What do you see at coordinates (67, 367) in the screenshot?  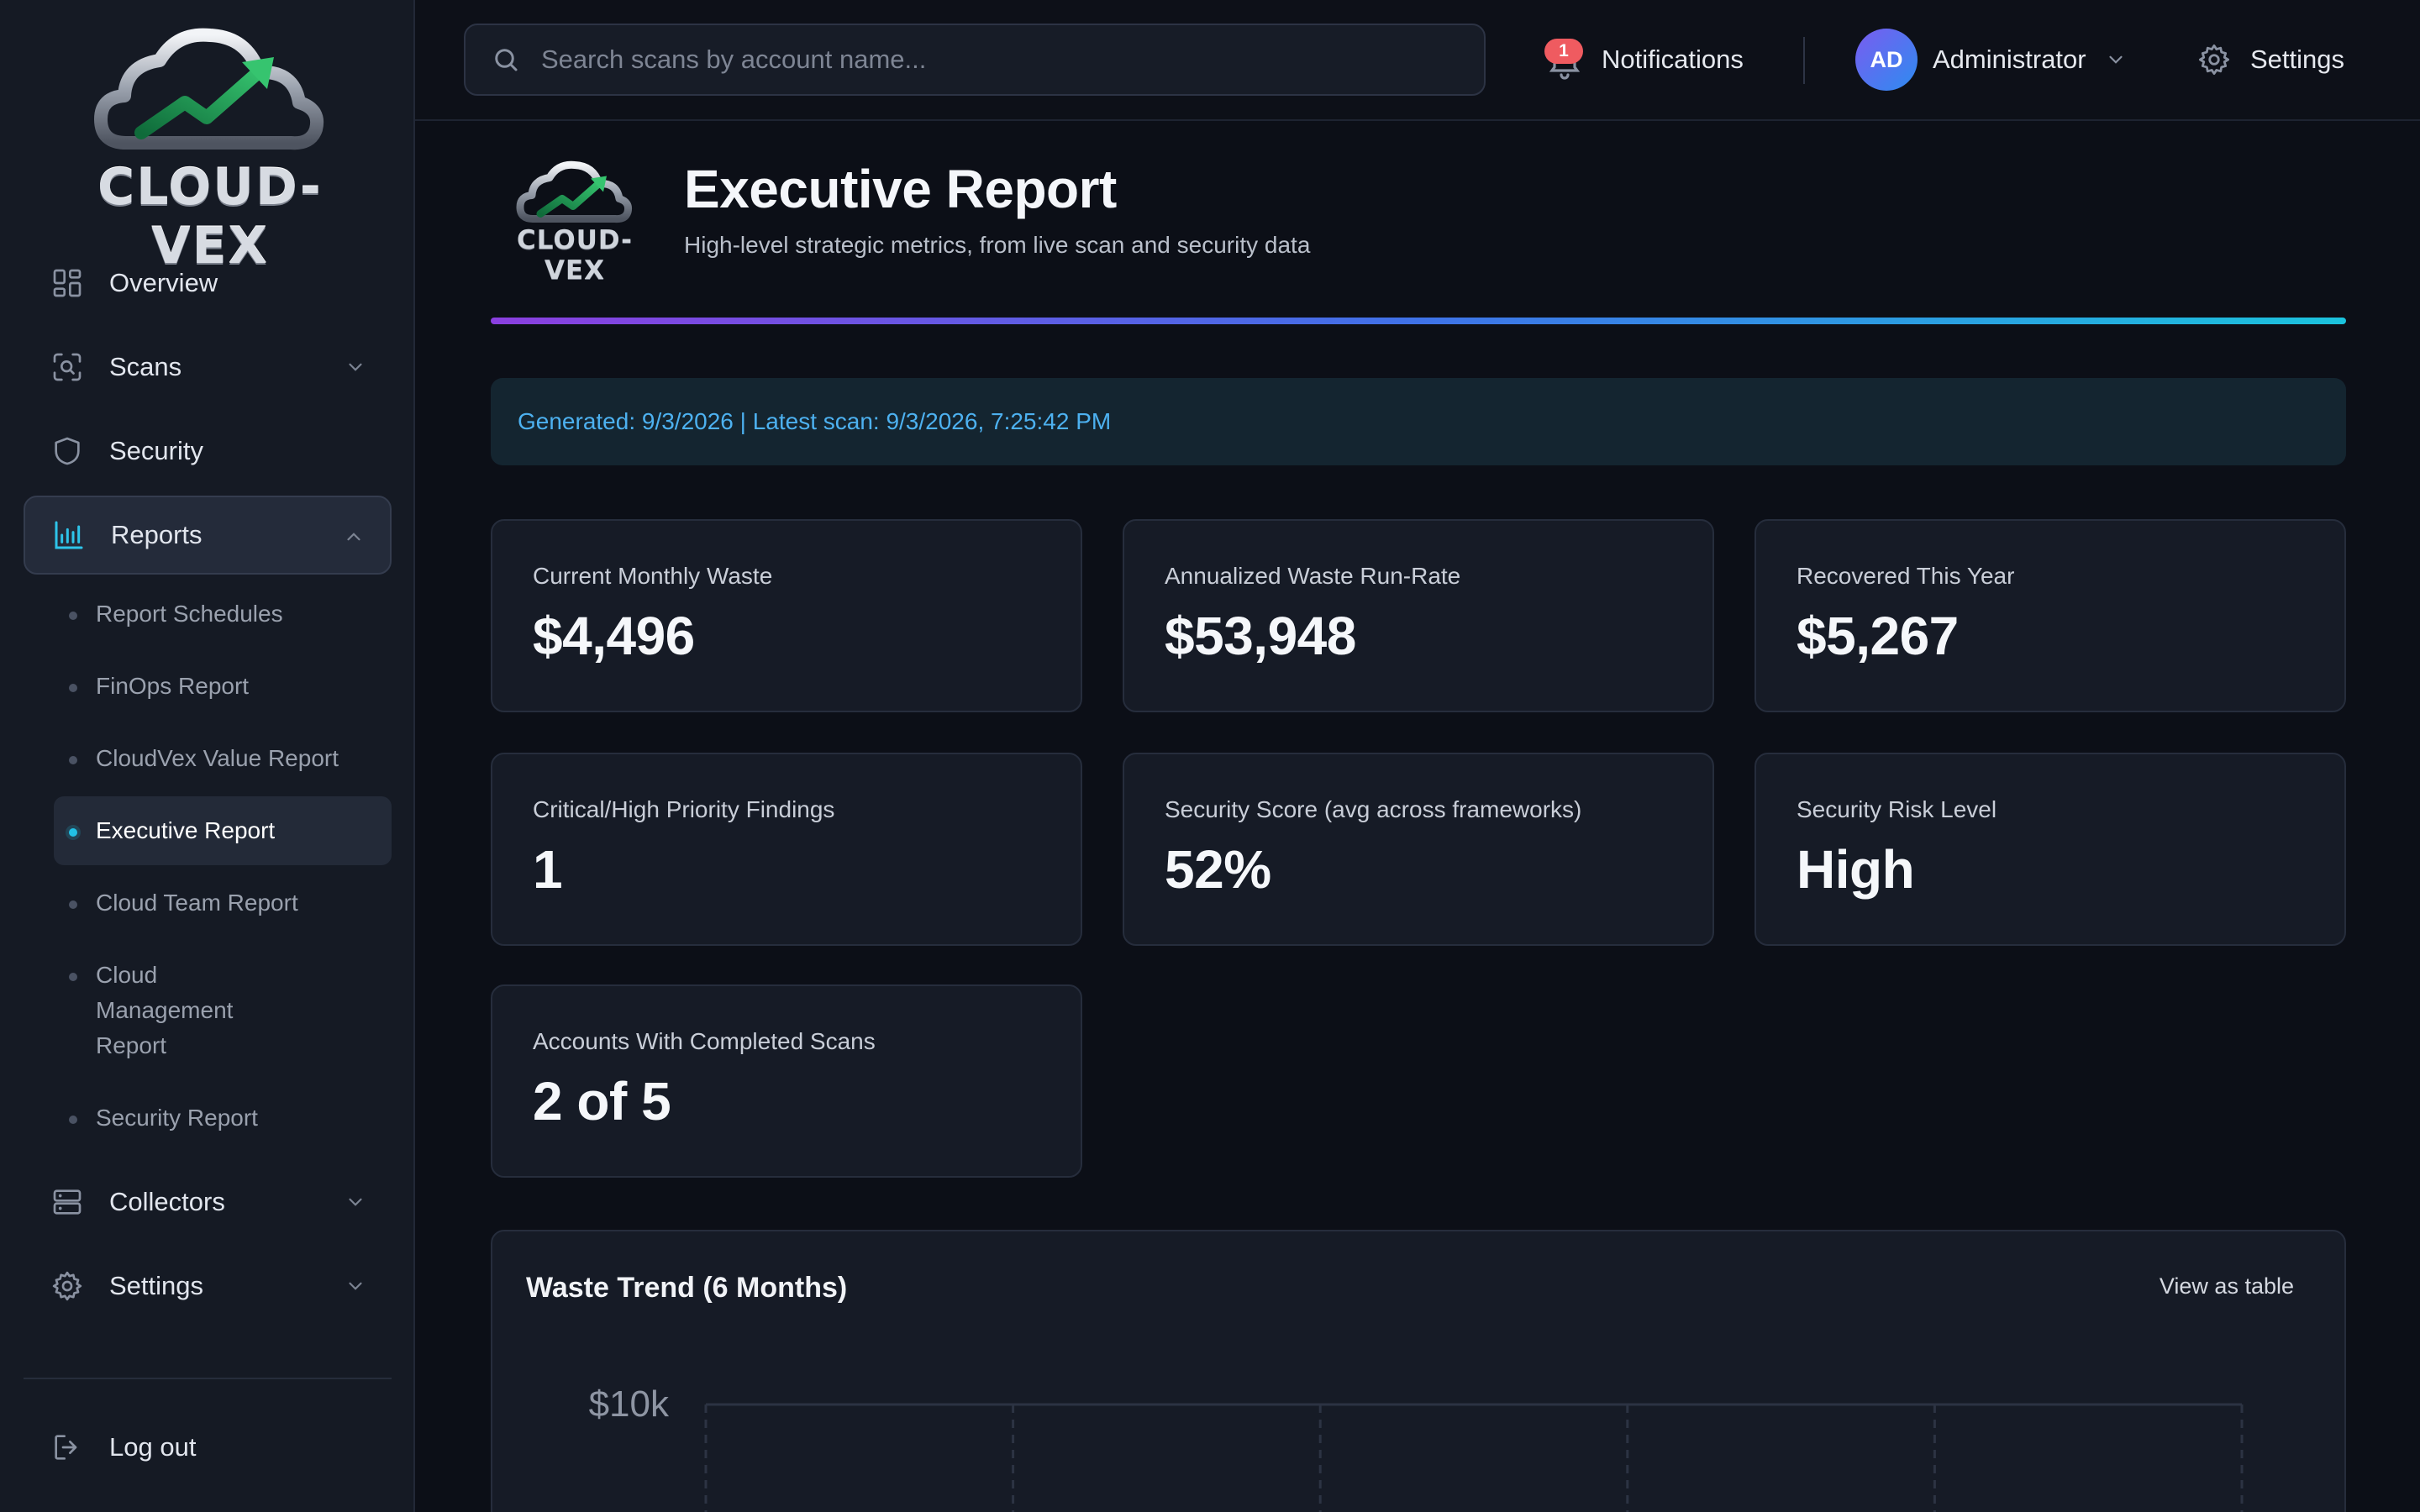 I see `scan-icon` at bounding box center [67, 367].